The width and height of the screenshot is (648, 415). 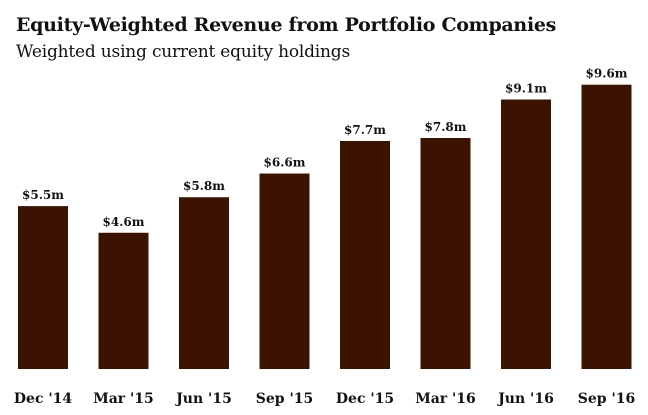 What do you see at coordinates (285, 163) in the screenshot?
I see `value-label-3: $6.6m` at bounding box center [285, 163].